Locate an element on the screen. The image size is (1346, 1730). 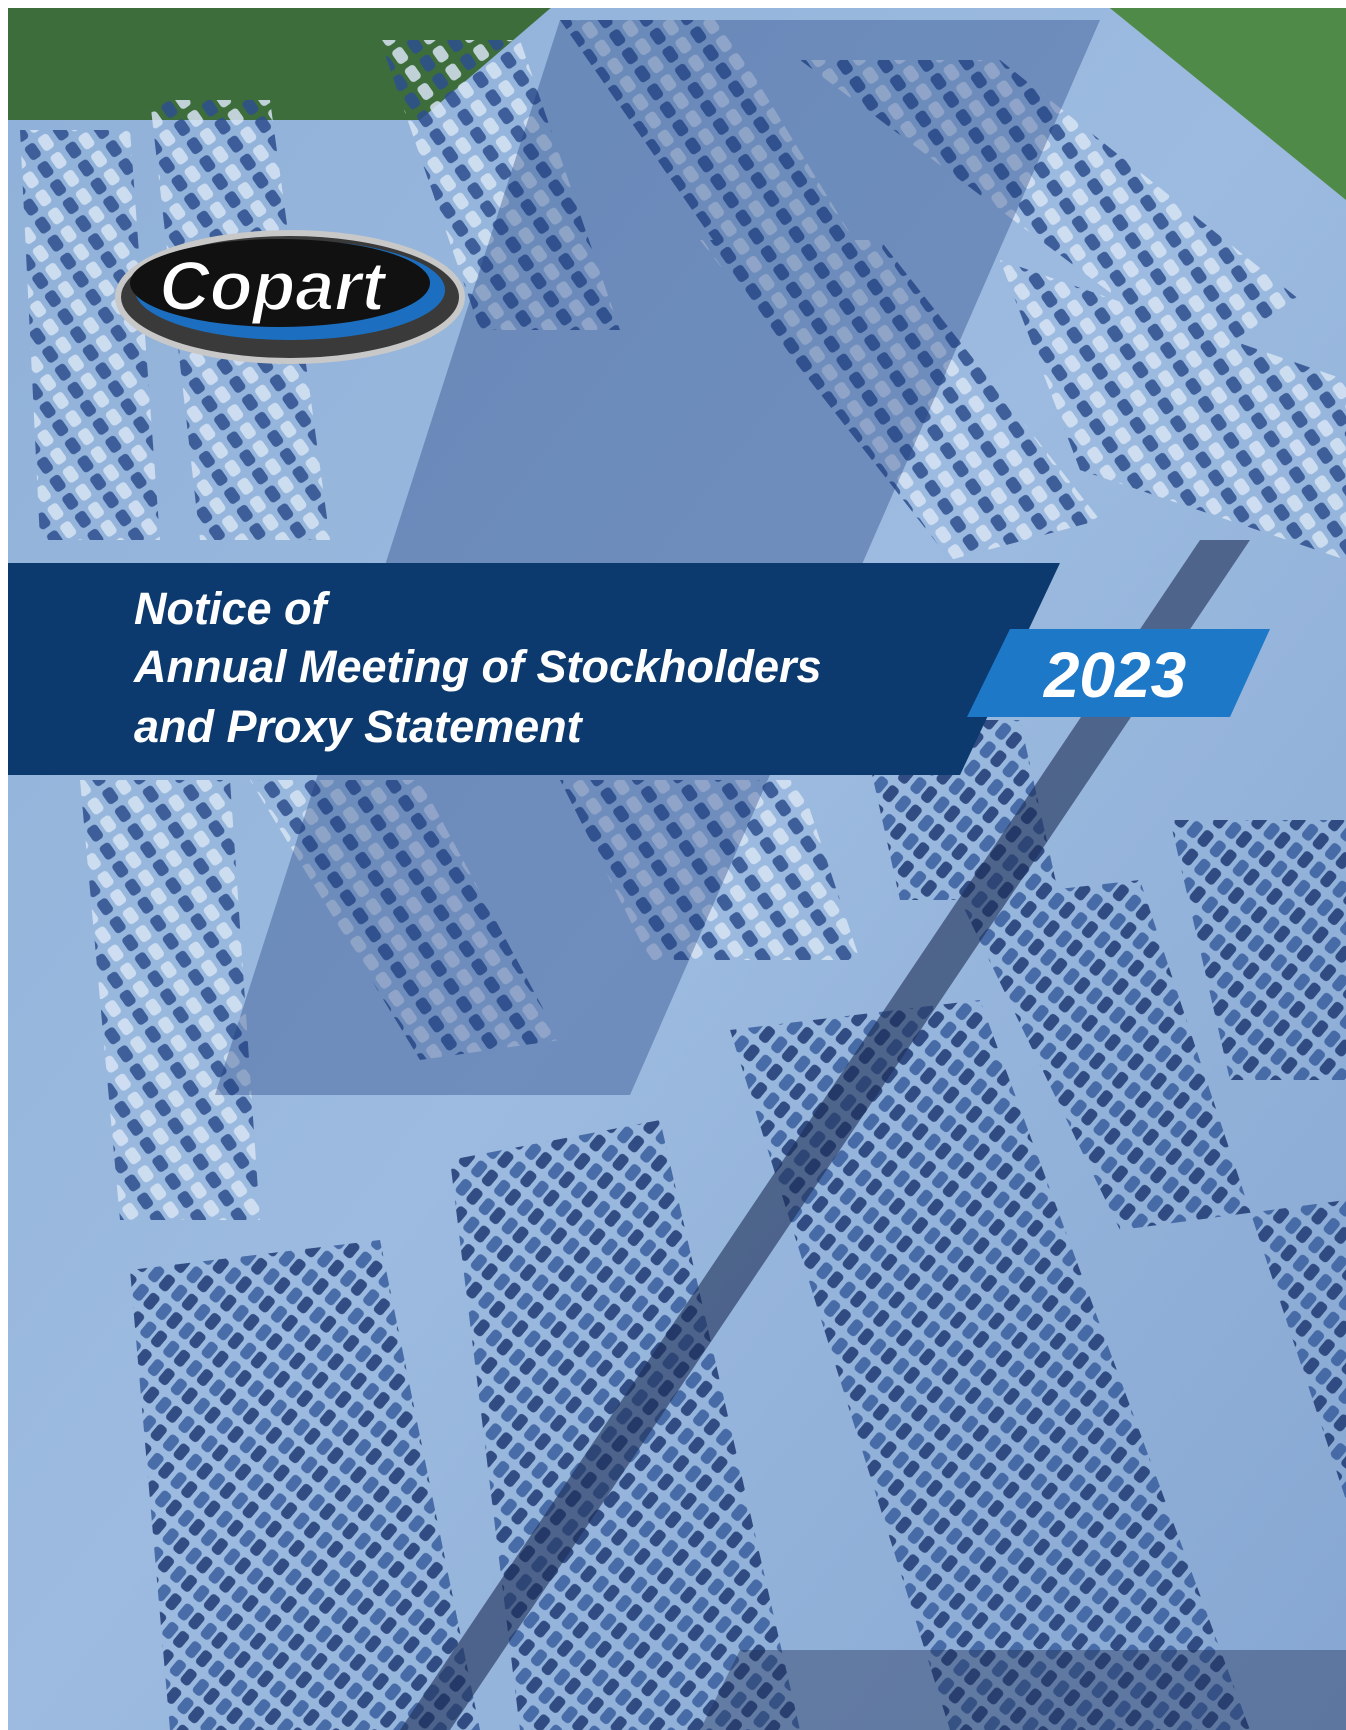
title-banner is located at coordinates (534, 669).